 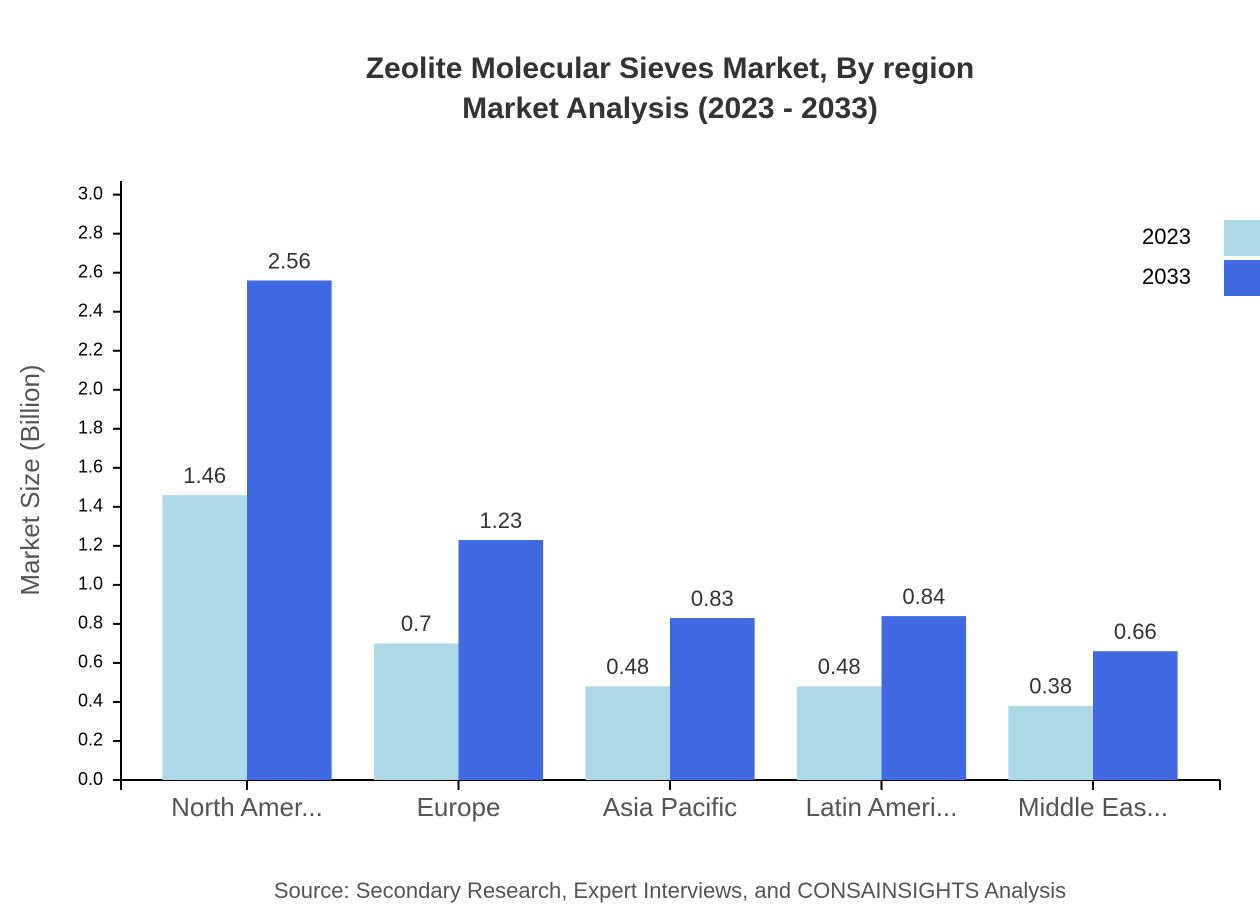 What do you see at coordinates (923, 596) in the screenshot?
I see `value-label: 0.84` at bounding box center [923, 596].